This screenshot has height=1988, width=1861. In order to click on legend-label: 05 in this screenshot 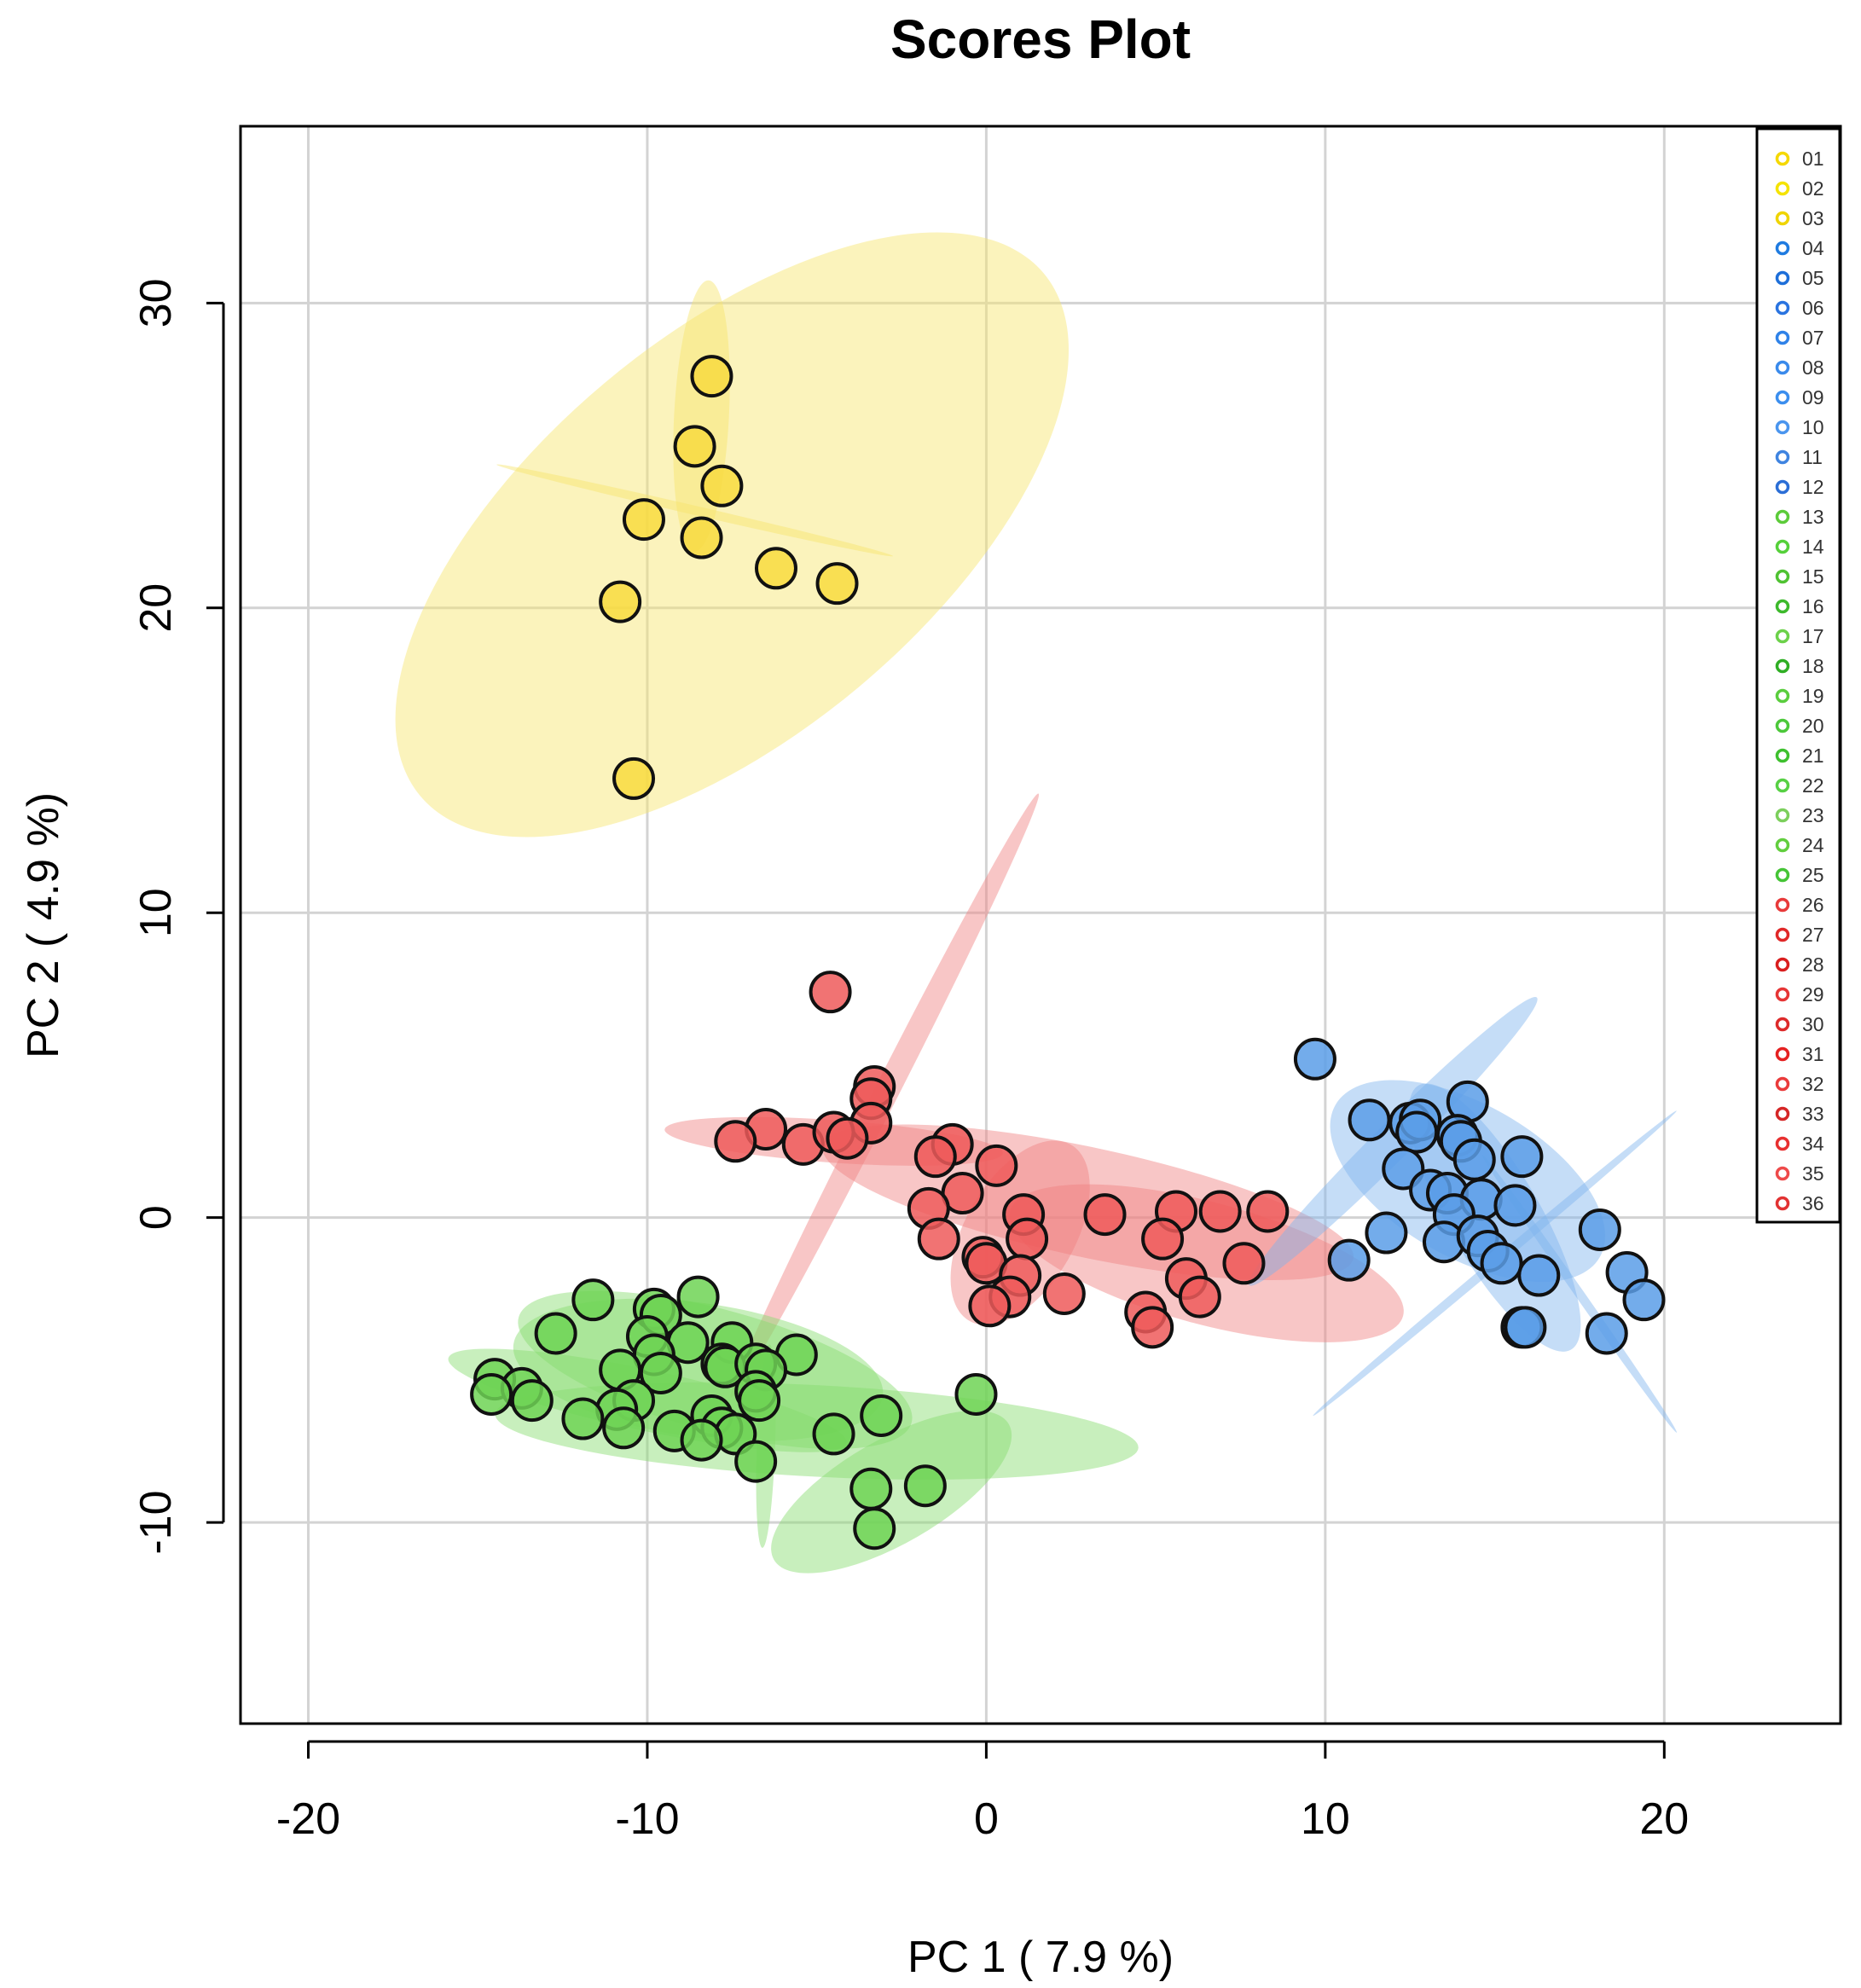, I will do `click(1813, 278)`.